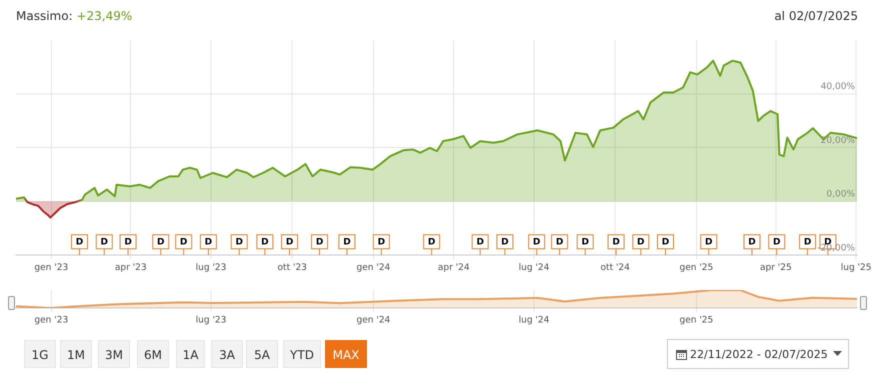  Describe the element at coordinates (76, 354) in the screenshot. I see `period-button: 1M` at that location.